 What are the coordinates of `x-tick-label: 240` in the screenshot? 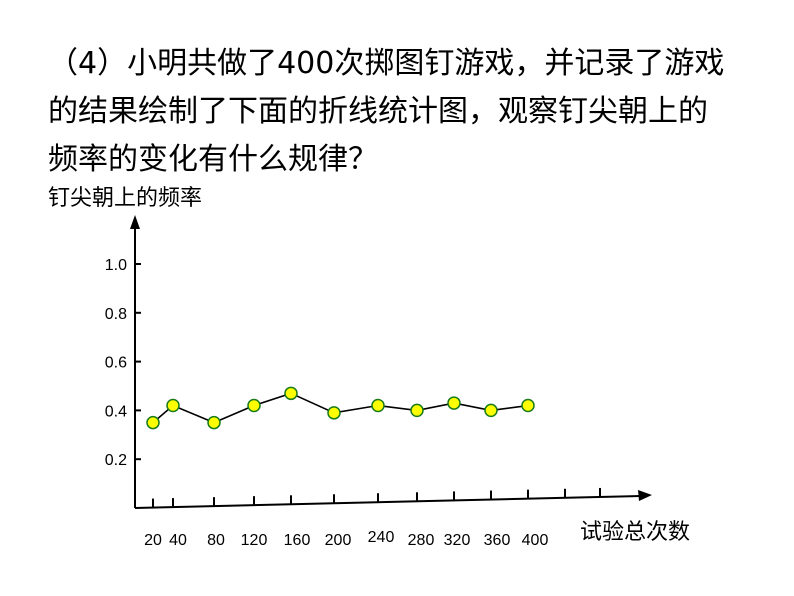 It's located at (381, 537).